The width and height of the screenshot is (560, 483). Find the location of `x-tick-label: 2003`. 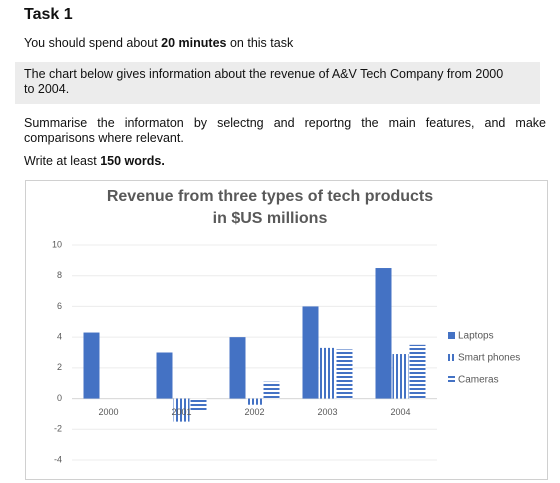

x-tick-label: 2003 is located at coordinates (327, 412).